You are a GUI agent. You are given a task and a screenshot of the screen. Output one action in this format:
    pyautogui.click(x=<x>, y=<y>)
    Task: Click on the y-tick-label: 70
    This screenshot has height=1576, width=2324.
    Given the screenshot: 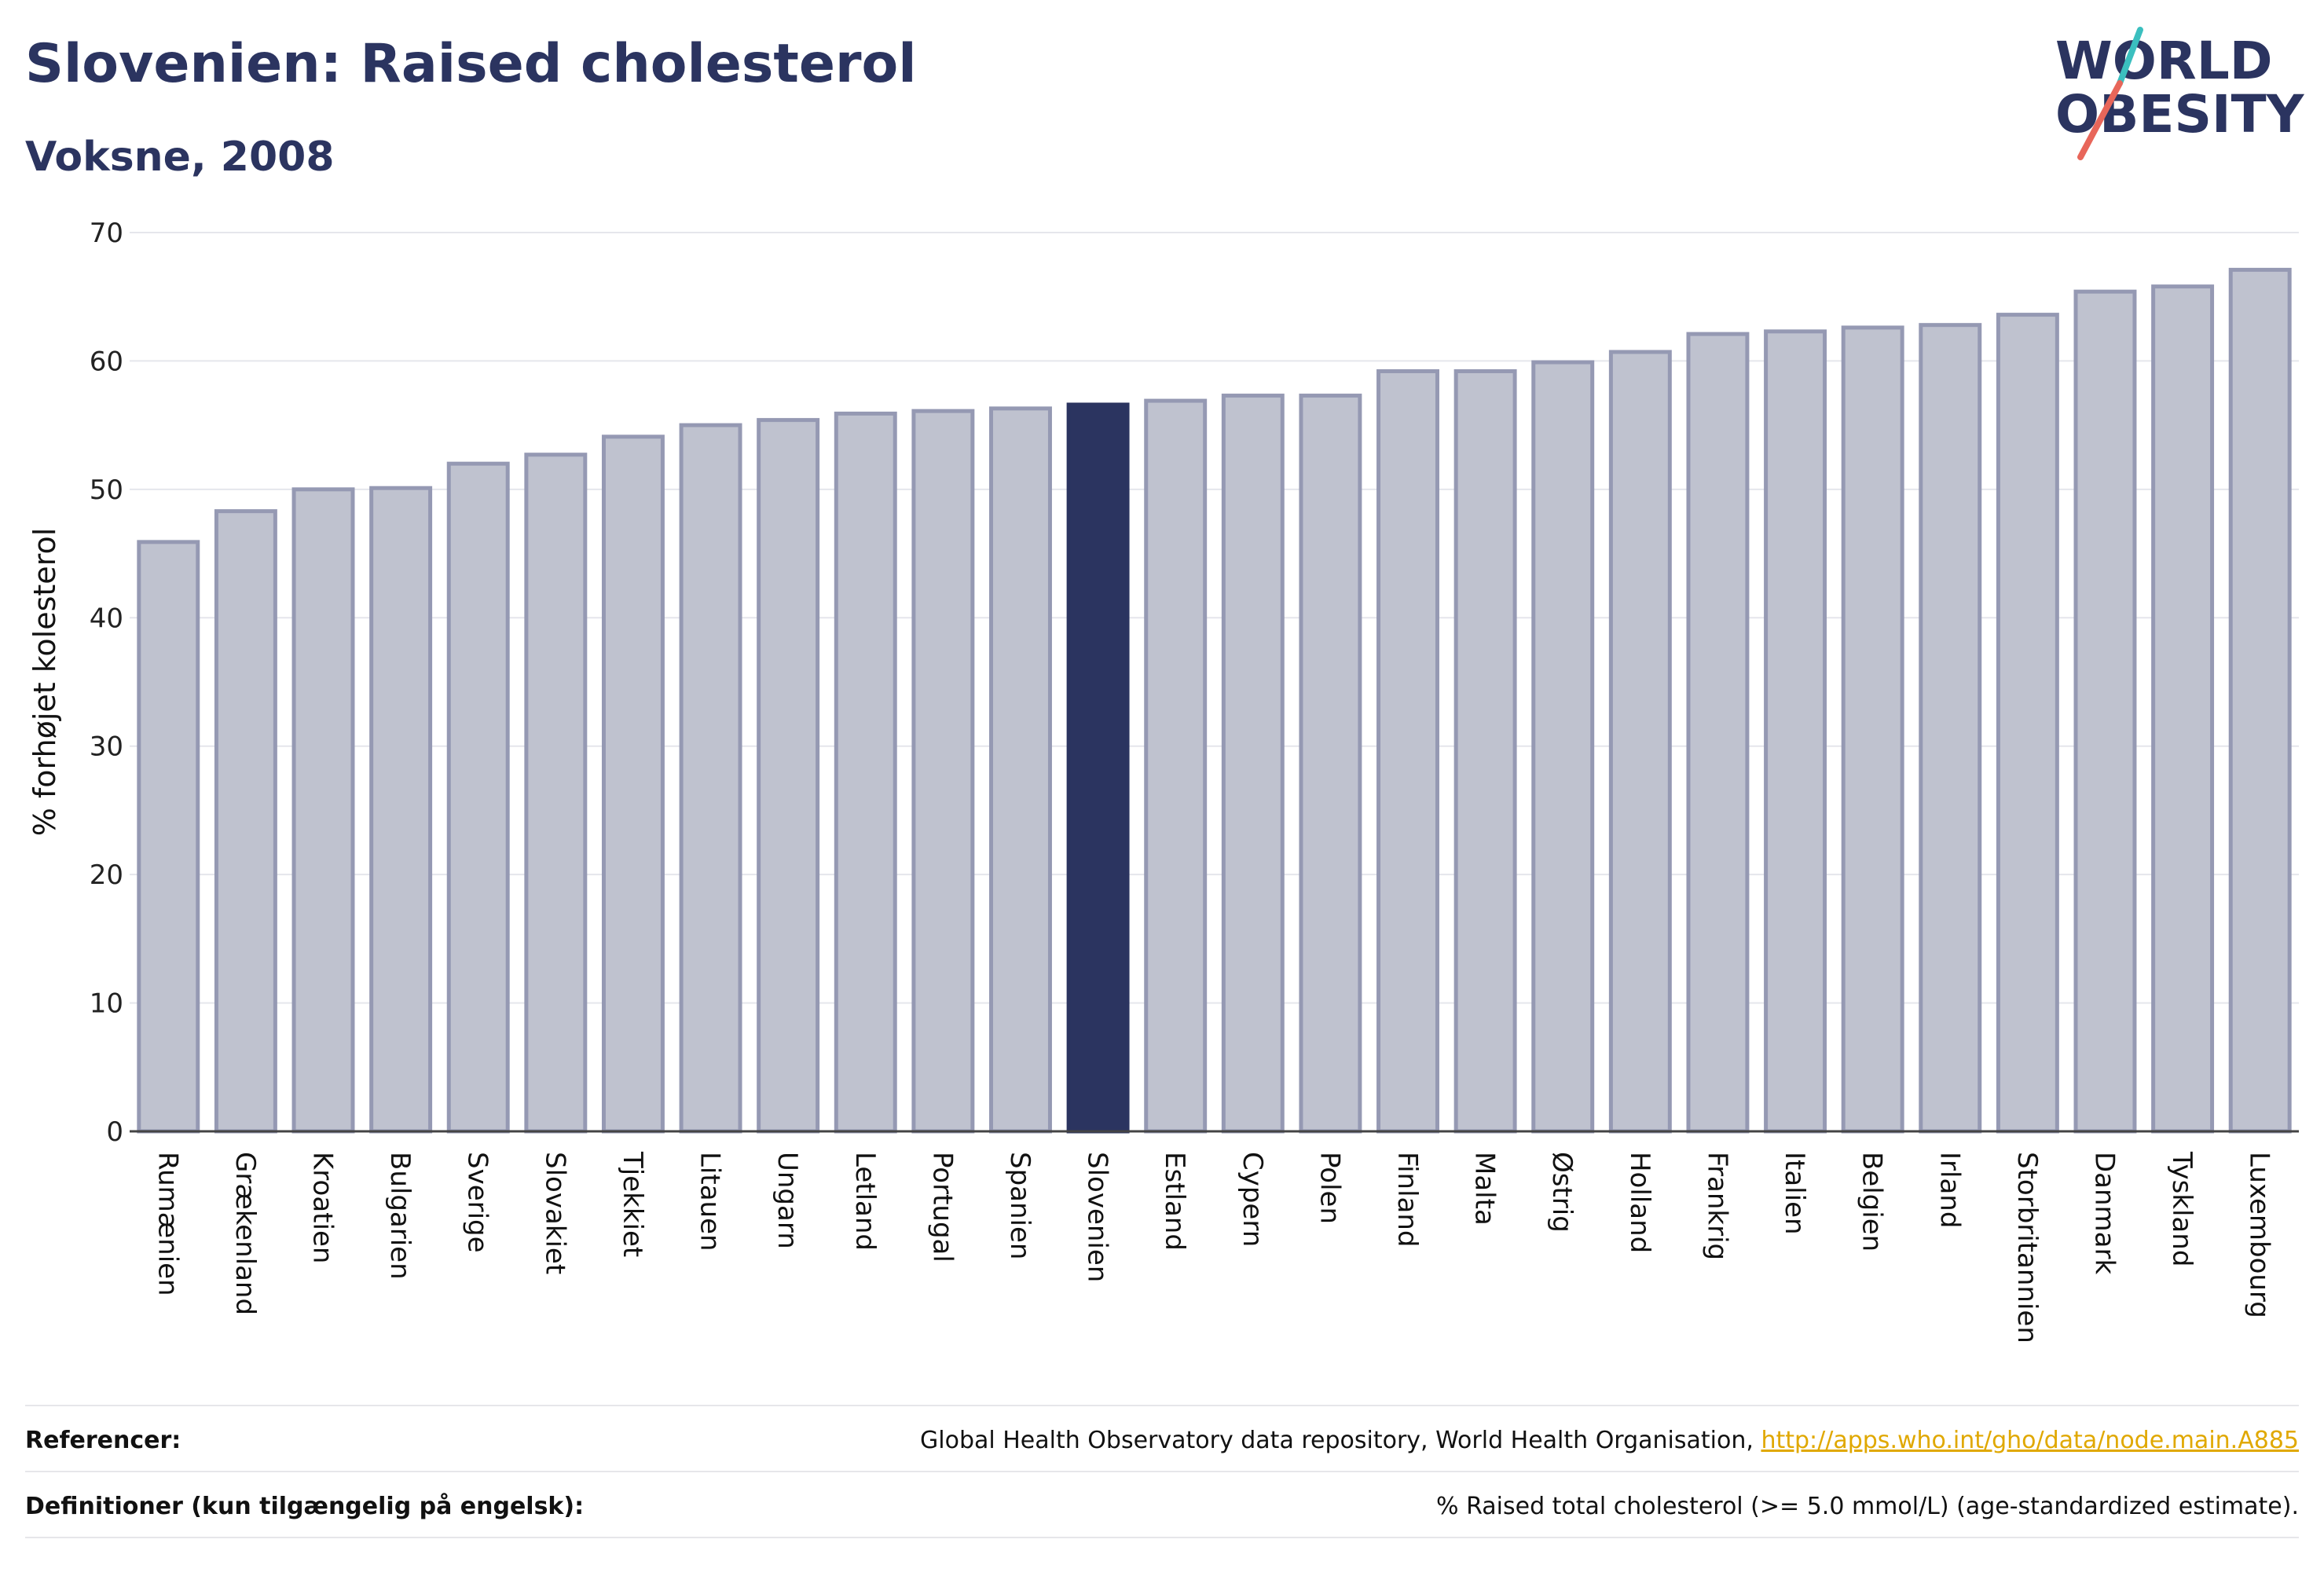 What is the action you would take?
    pyautogui.click(x=106, y=233)
    